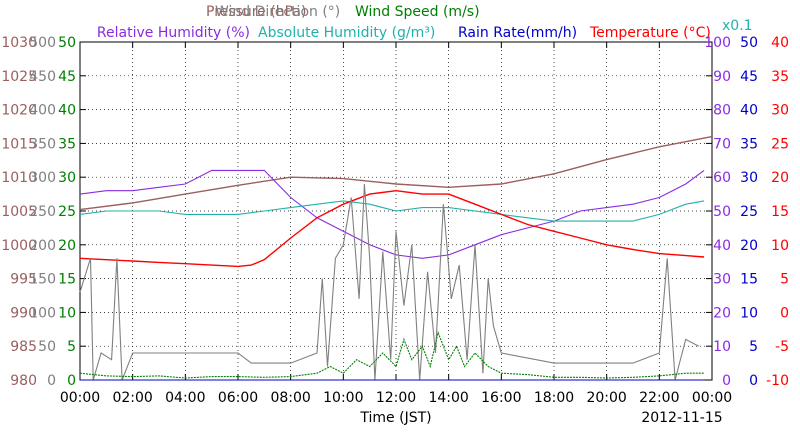  What do you see at coordinates (780, 77) in the screenshot?
I see `temperature-tick: 35` at bounding box center [780, 77].